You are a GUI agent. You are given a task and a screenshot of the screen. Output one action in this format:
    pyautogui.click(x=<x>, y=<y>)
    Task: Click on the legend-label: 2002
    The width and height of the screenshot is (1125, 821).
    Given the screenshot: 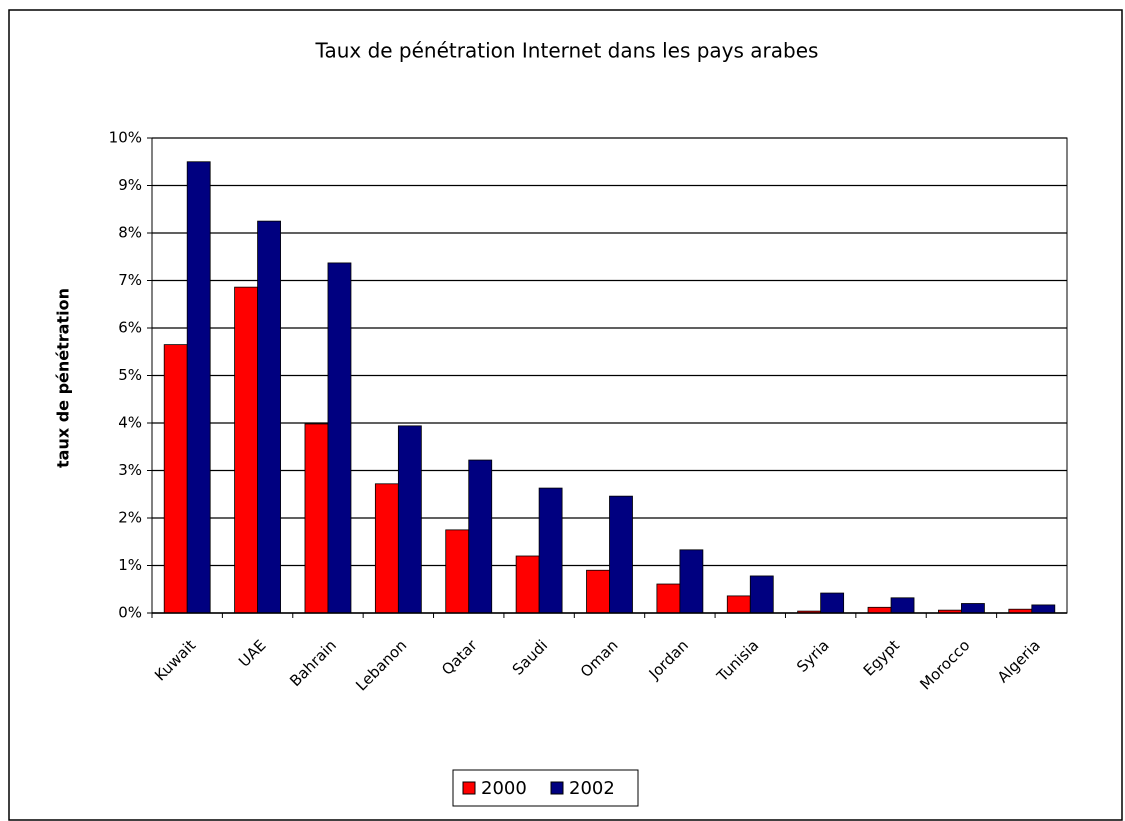 What is the action you would take?
    pyautogui.click(x=592, y=788)
    